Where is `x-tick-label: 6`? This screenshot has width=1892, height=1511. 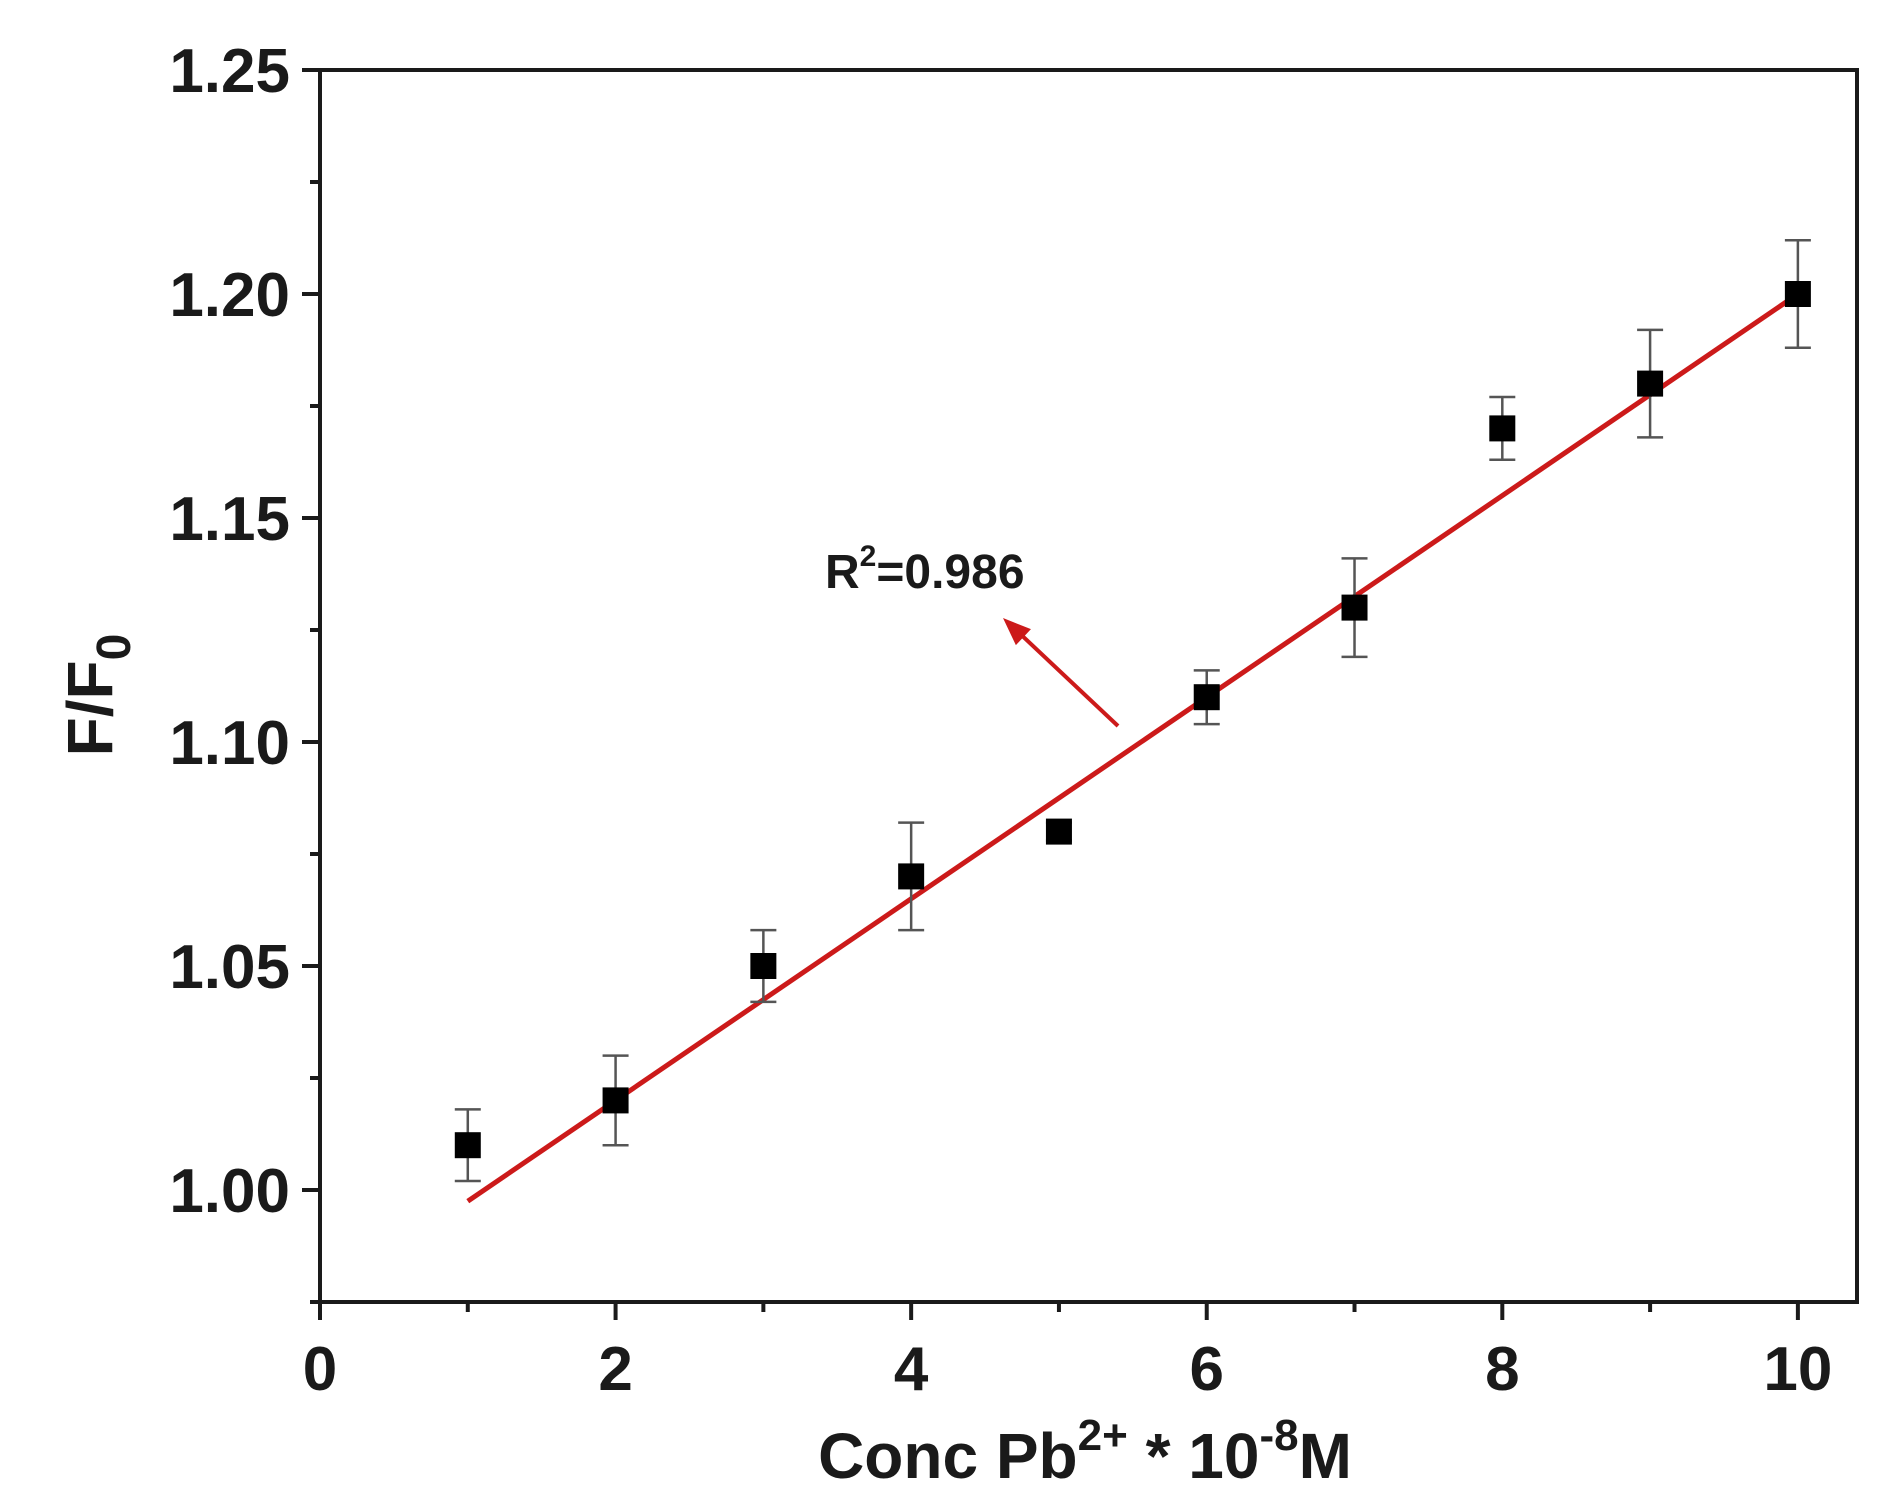 x-tick-label: 6 is located at coordinates (1206, 1369).